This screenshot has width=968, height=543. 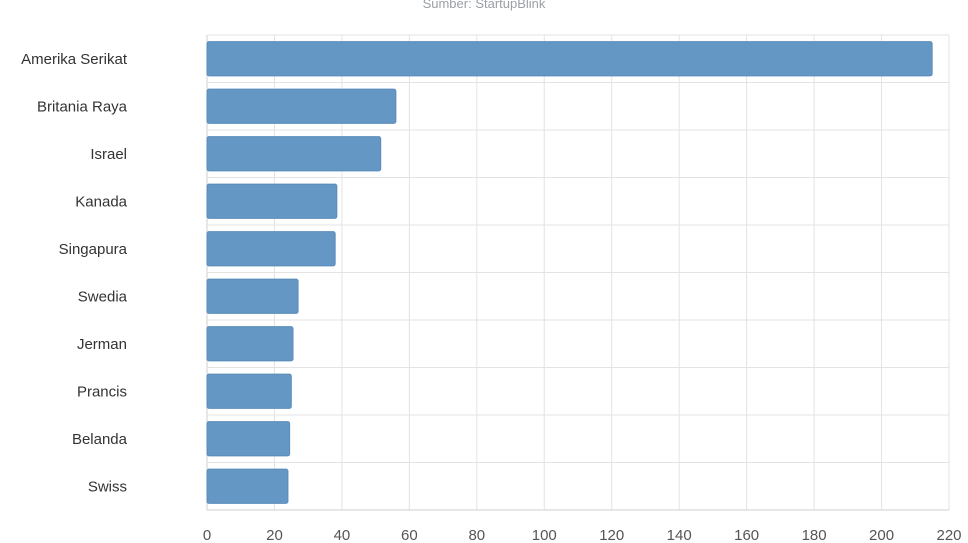 I want to click on x-tick-label: 140, so click(x=679, y=535).